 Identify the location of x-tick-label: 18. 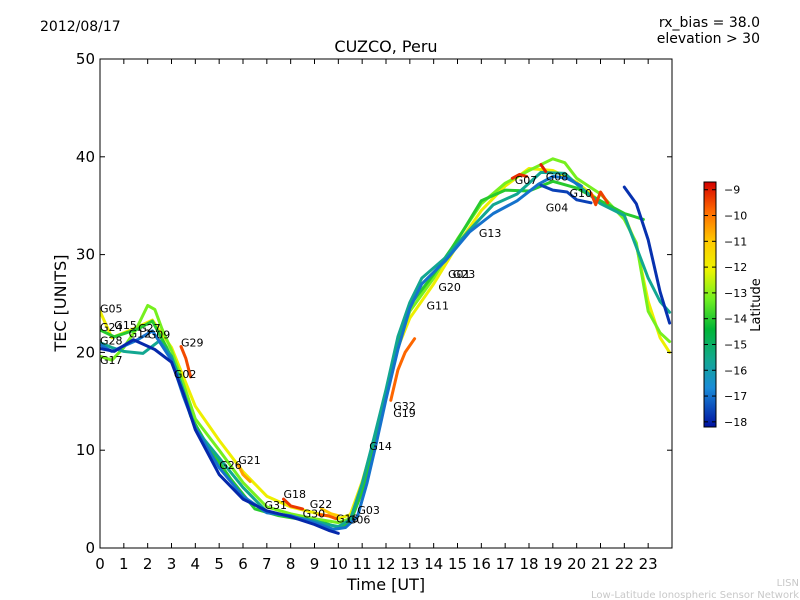
(528, 564).